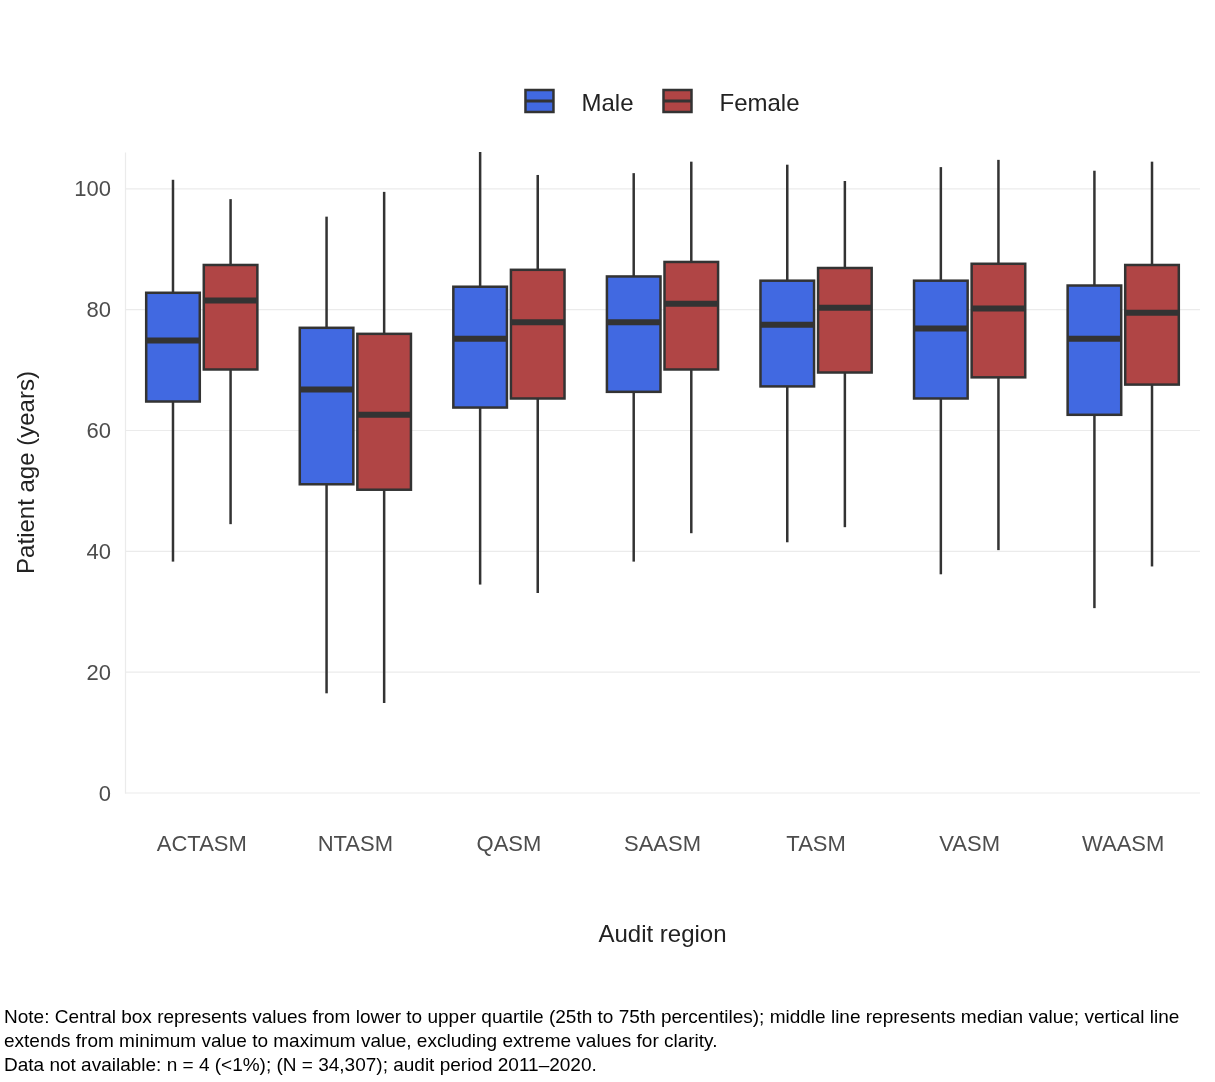  I want to click on legend-label: Female, so click(759, 102).